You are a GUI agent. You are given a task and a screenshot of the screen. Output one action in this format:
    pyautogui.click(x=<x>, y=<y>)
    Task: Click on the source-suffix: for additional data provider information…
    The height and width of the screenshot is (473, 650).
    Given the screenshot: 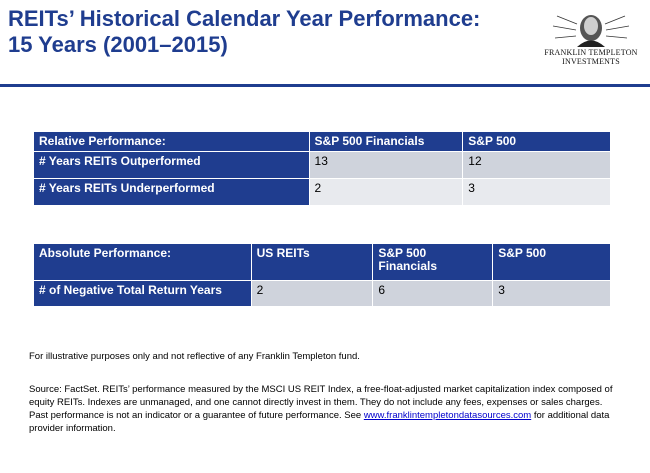 What is the action you would take?
    pyautogui.click(x=319, y=422)
    